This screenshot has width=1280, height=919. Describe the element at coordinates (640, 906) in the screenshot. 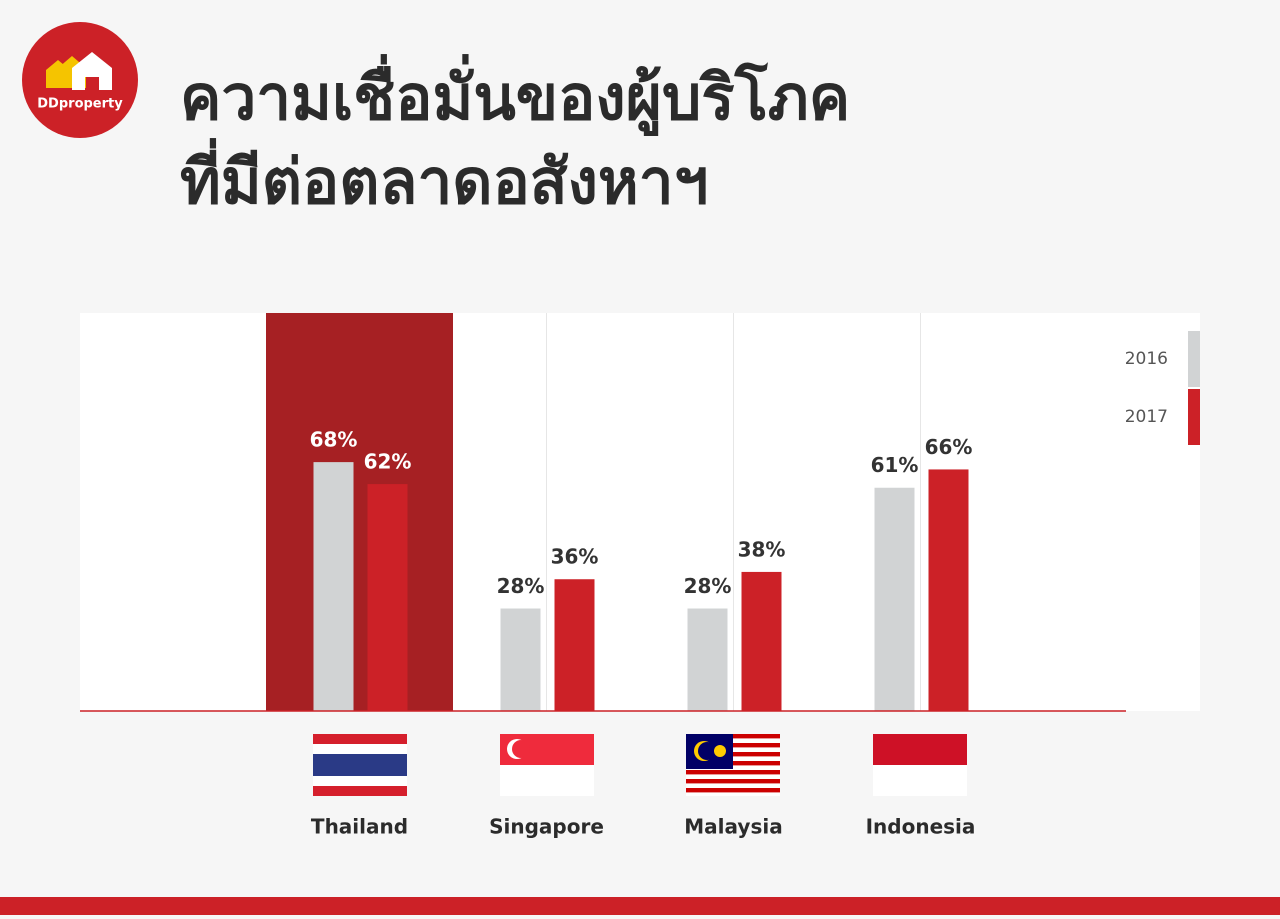

I see `footer-bar` at that location.